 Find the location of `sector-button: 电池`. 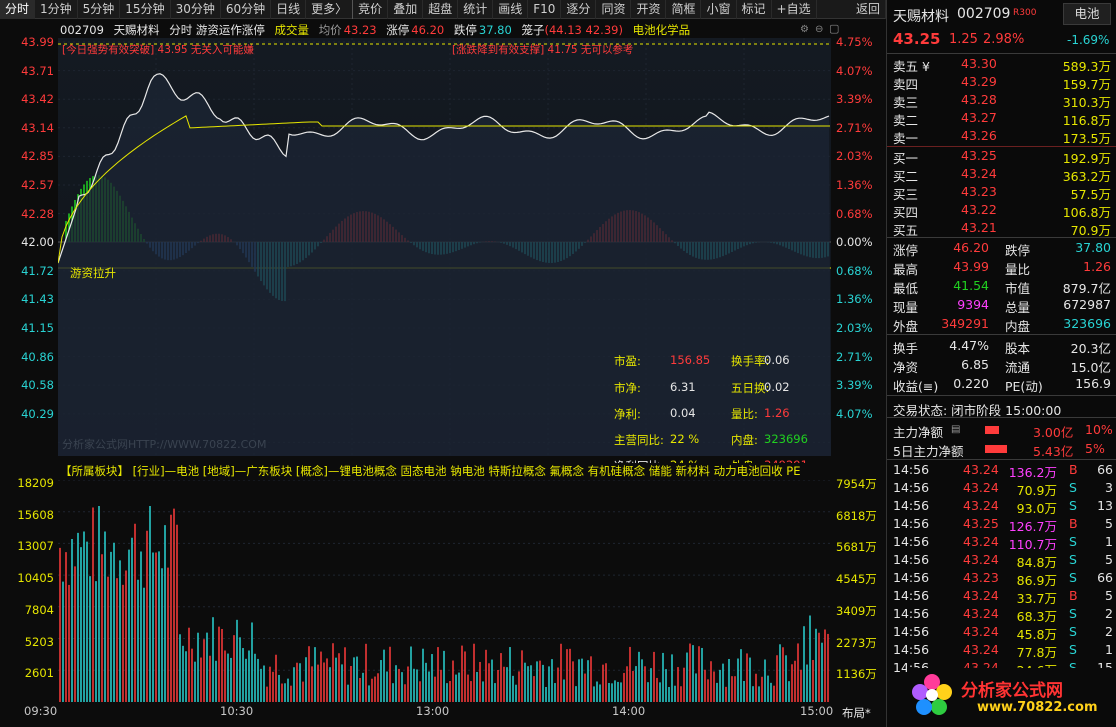

sector-button: 电池 is located at coordinates (1087, 14).